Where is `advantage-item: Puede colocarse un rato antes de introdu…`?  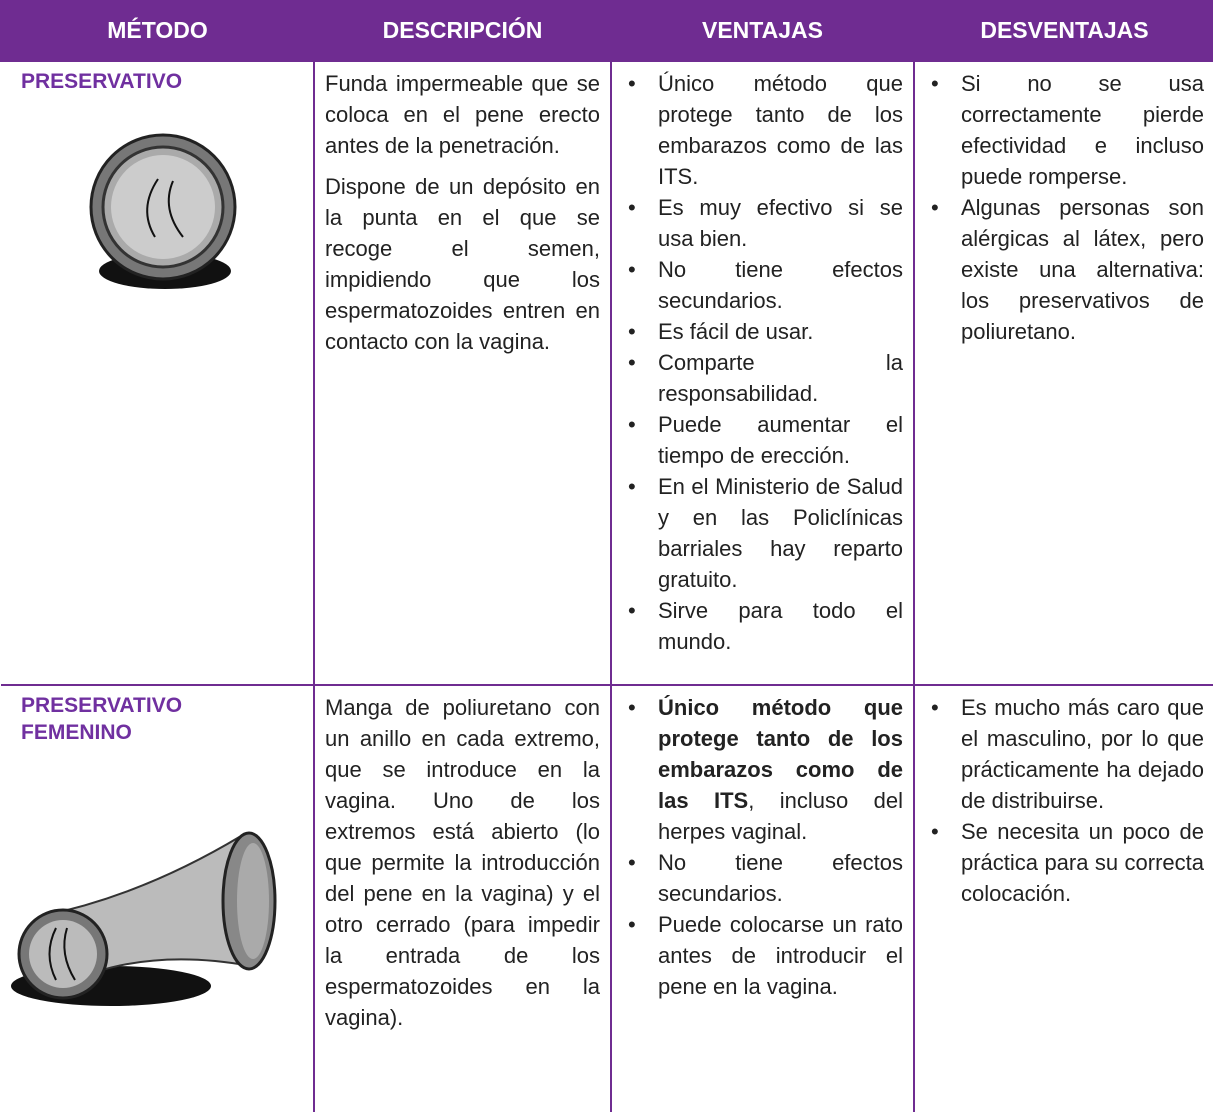 advantage-item: Puede colocarse un rato antes de introdu… is located at coordinates (762, 955).